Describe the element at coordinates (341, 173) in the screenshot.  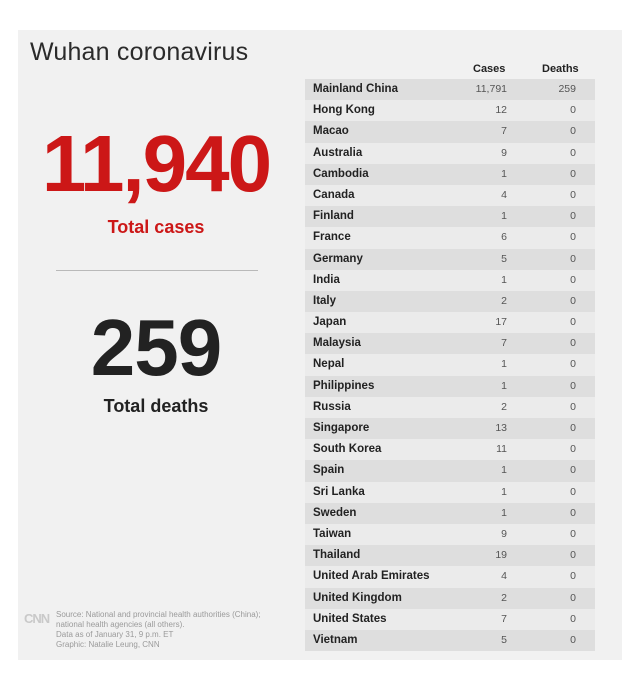
I see `country-name: Cambodia` at that location.